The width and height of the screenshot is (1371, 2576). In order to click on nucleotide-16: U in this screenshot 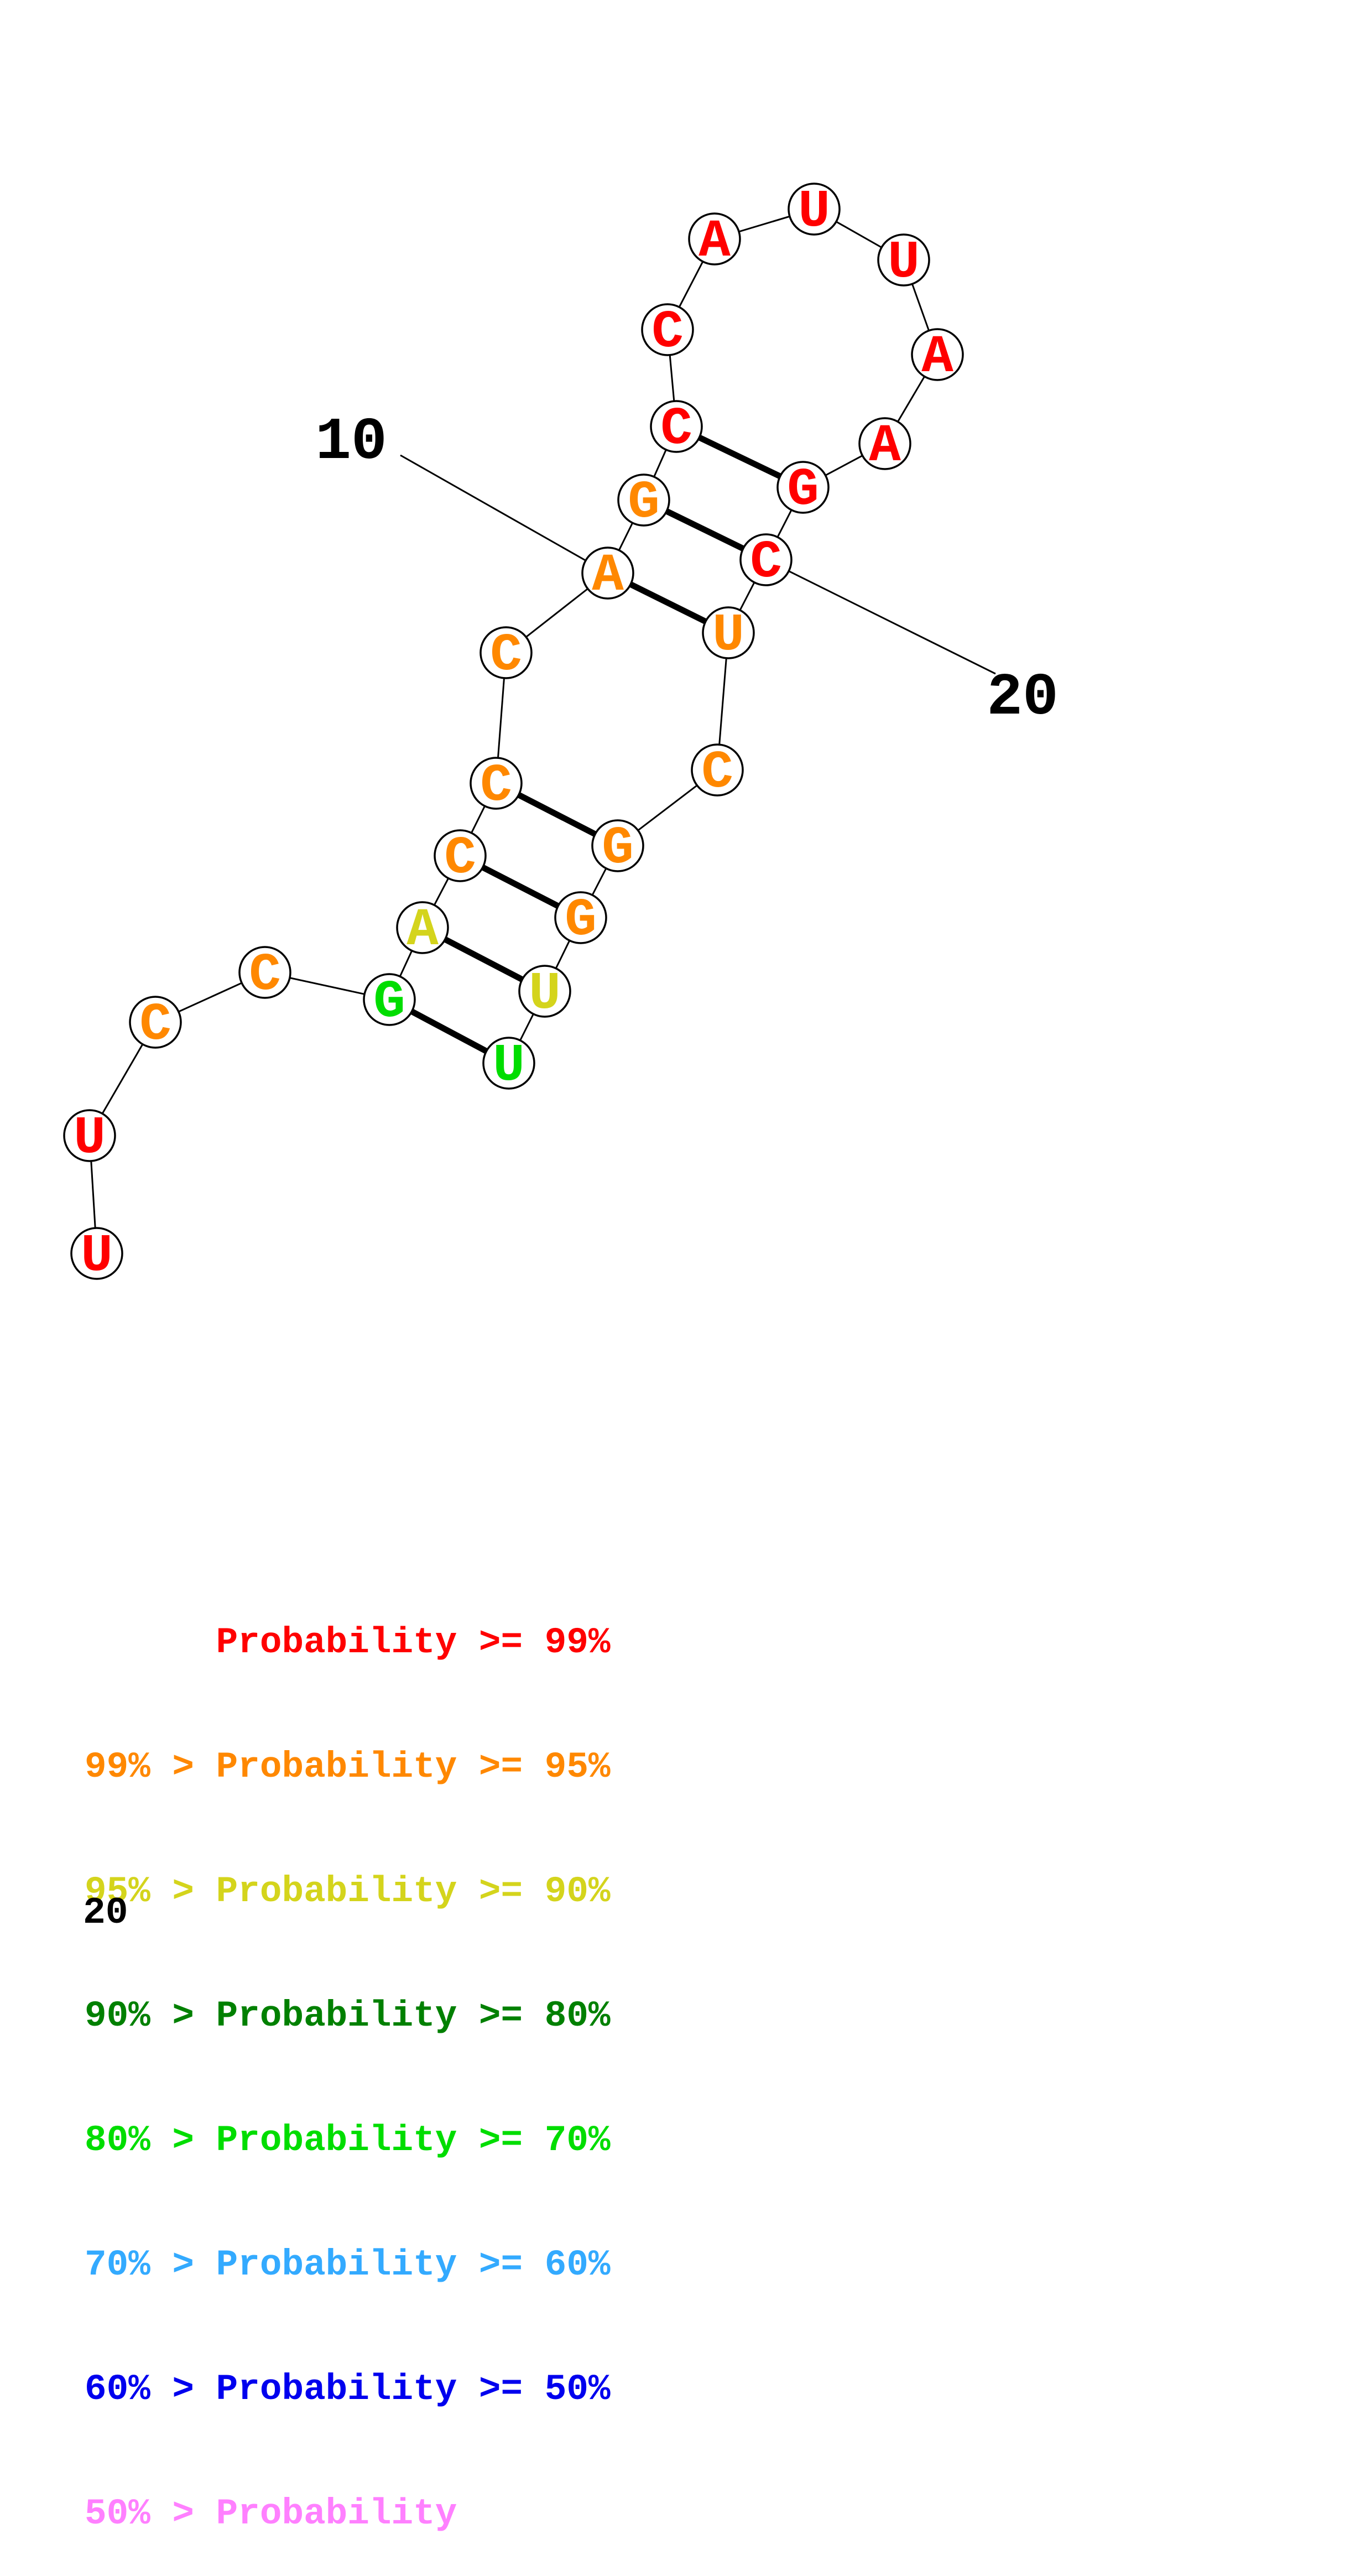, I will do `click(904, 262)`.